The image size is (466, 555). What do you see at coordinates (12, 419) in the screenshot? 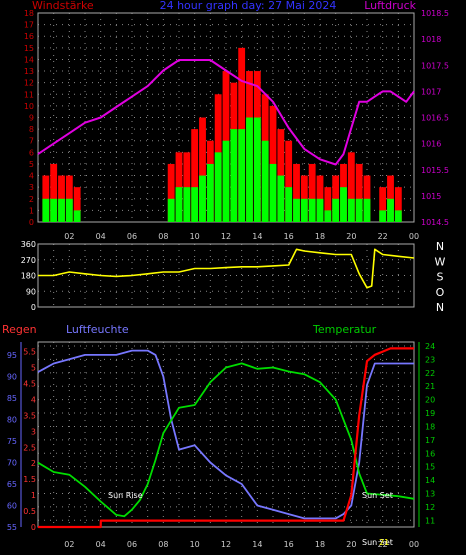
I see `humidity-y-tick-label: 80` at bounding box center [12, 419].